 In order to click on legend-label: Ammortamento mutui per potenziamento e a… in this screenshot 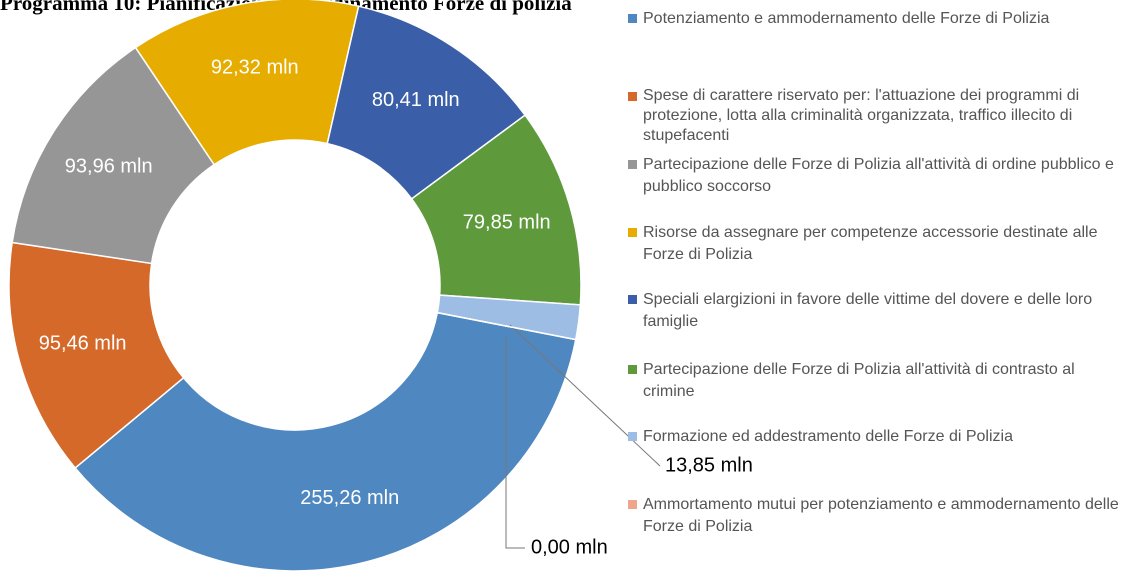, I will do `click(881, 515)`.